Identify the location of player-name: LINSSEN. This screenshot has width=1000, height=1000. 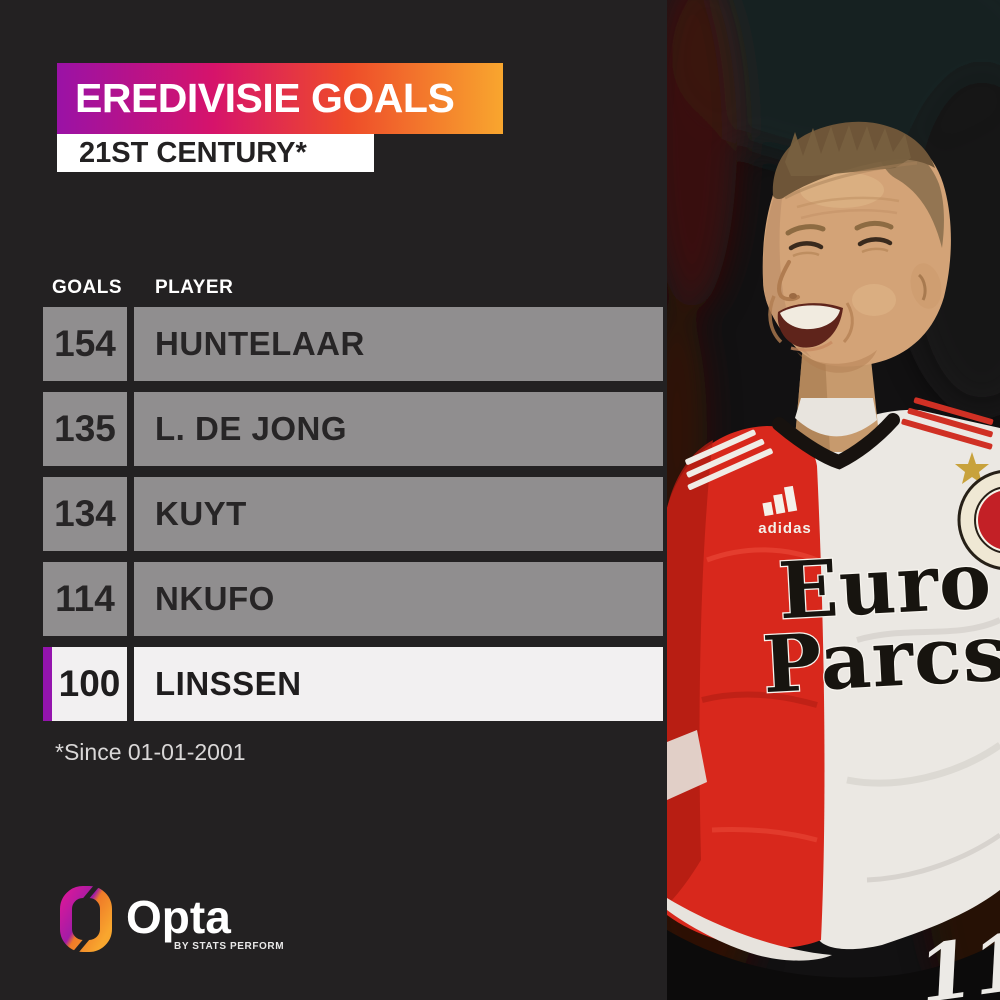
(398, 684).